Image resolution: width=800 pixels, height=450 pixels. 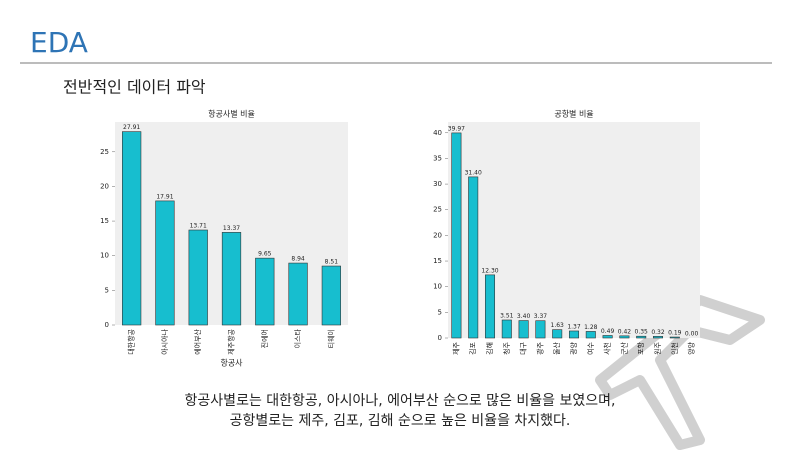 What do you see at coordinates (558, 325) in the screenshot?
I see `value-label: 1.63` at bounding box center [558, 325].